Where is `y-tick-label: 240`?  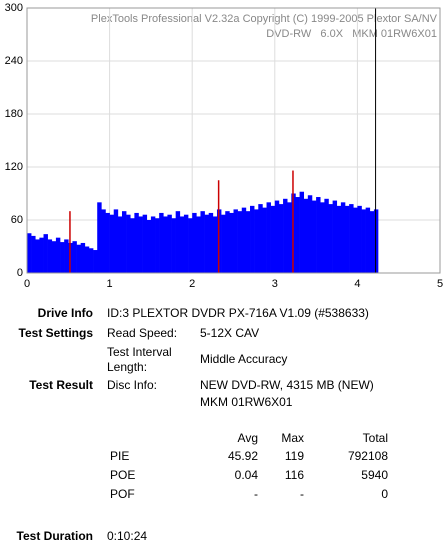 y-tick-label: 240 is located at coordinates (14, 61).